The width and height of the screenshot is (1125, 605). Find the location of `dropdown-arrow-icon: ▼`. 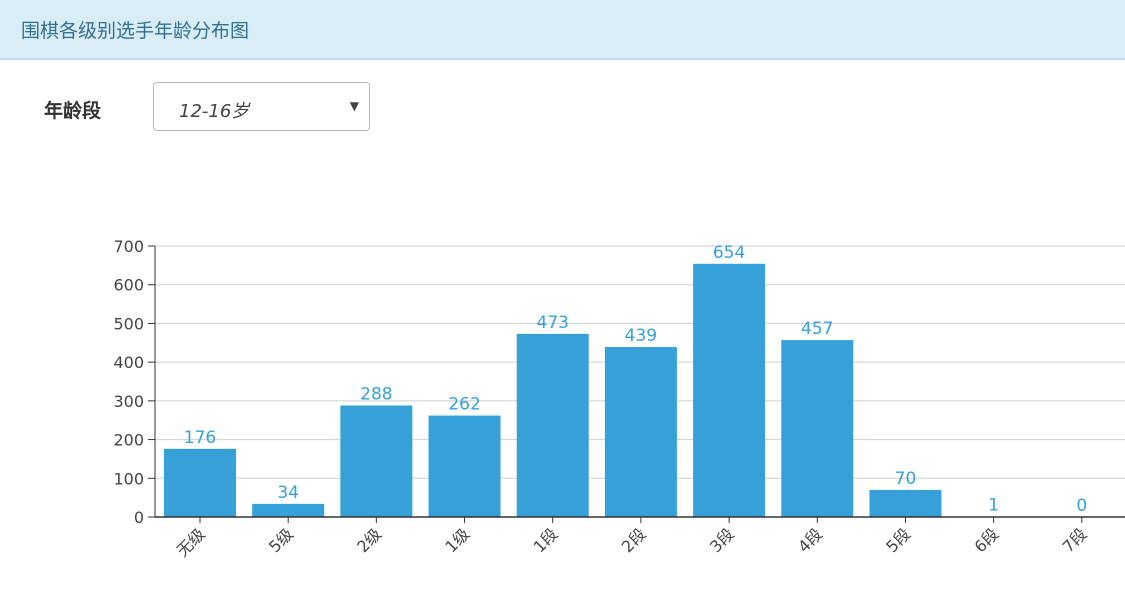

dropdown-arrow-icon: ▼ is located at coordinates (354, 106).